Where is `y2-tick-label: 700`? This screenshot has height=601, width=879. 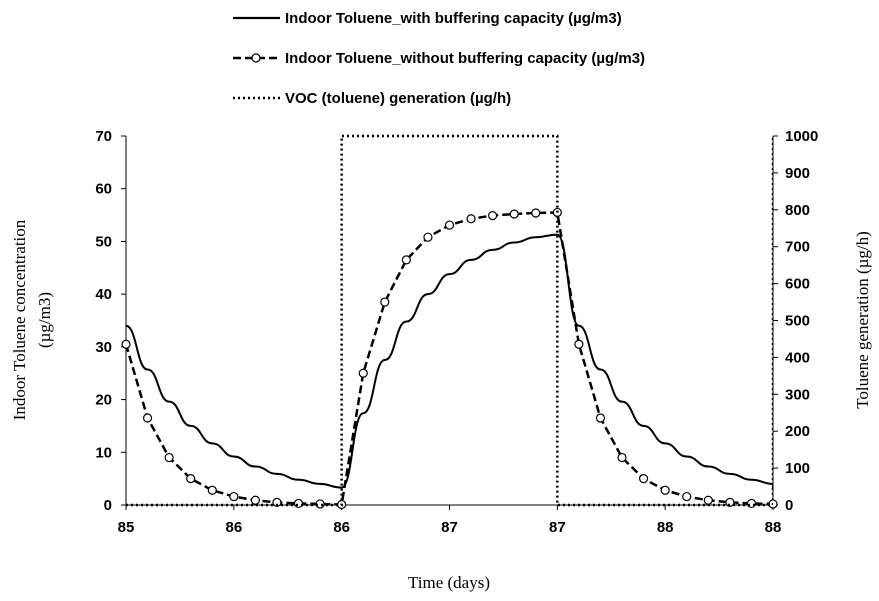 y2-tick-label: 700 is located at coordinates (797, 247).